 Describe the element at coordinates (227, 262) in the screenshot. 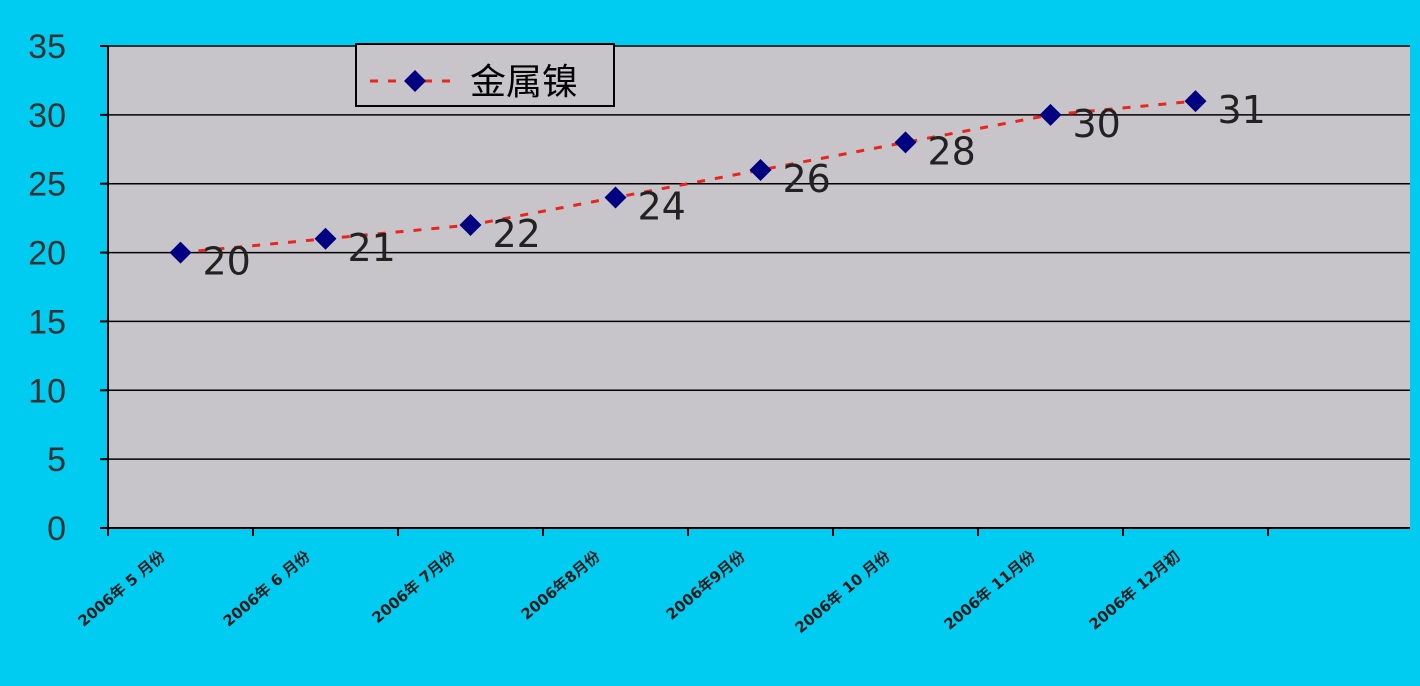

I see `data-label: 20` at that location.